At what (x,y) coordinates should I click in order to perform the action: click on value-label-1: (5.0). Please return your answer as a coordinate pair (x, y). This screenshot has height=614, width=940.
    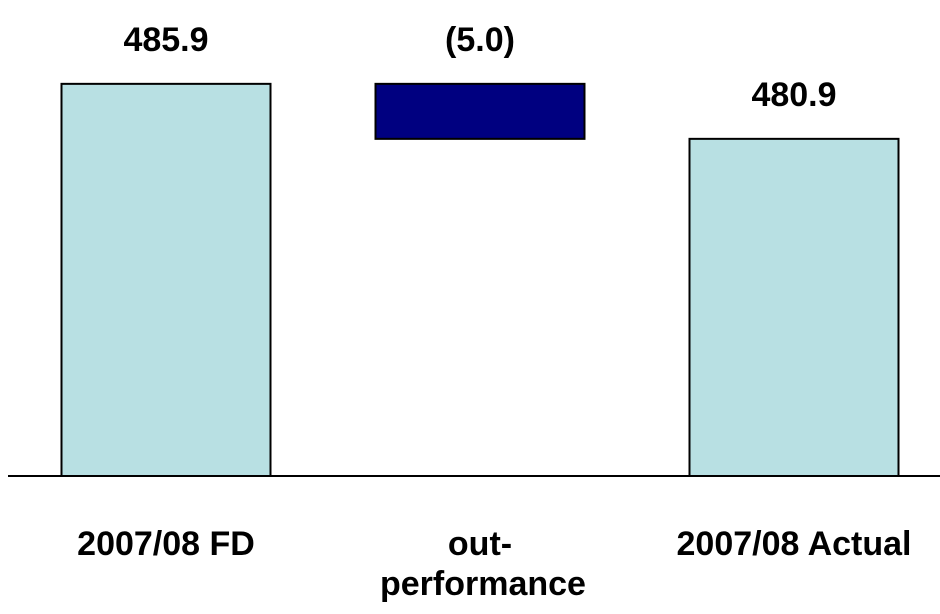
    Looking at the image, I should click on (480, 40).